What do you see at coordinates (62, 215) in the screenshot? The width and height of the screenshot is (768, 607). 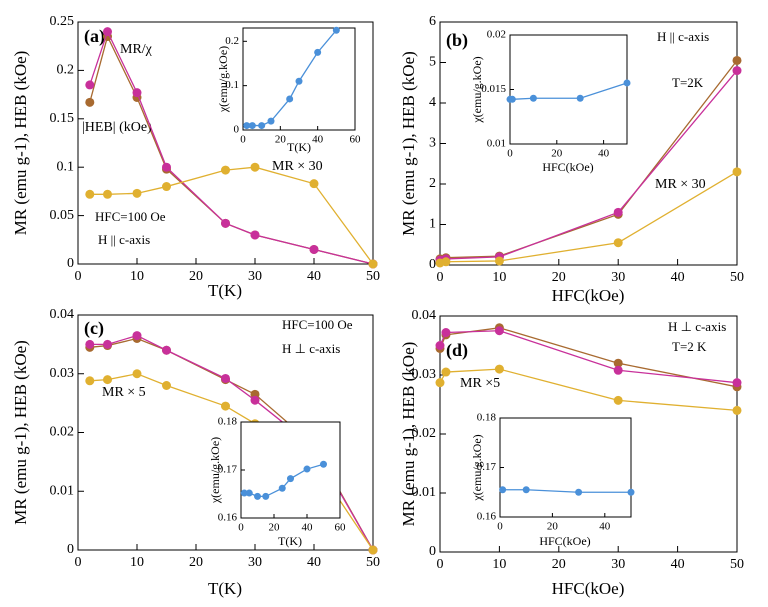 I see `y-tick-label: 0.05` at bounding box center [62, 215].